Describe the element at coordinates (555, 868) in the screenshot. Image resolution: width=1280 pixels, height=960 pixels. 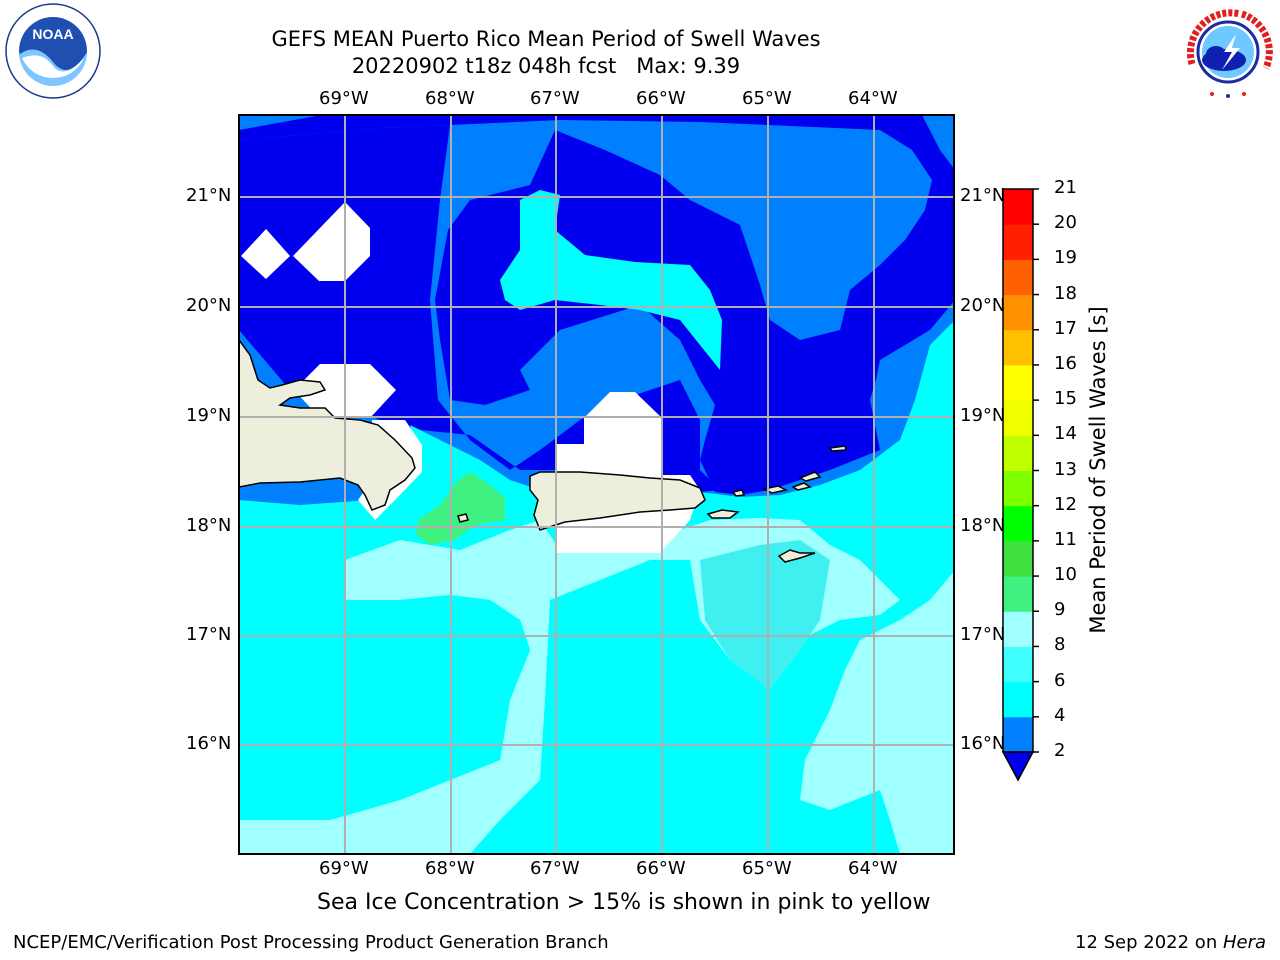
I see `lon-tick-bottom: 67°W` at that location.